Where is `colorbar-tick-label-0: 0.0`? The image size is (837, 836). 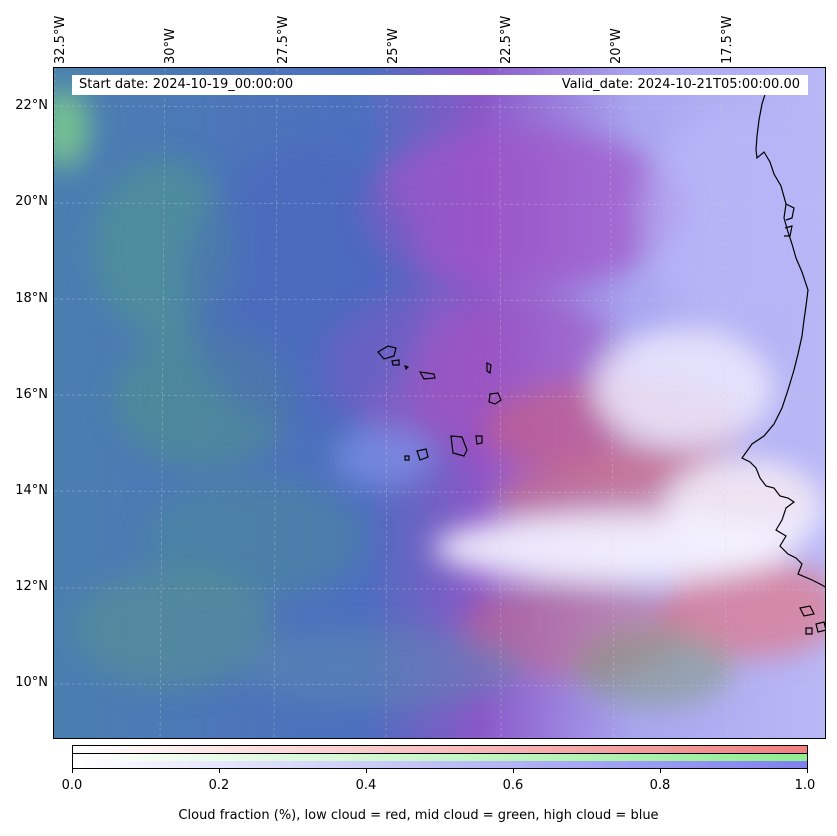
colorbar-tick-label-0: 0.0 is located at coordinates (72, 785).